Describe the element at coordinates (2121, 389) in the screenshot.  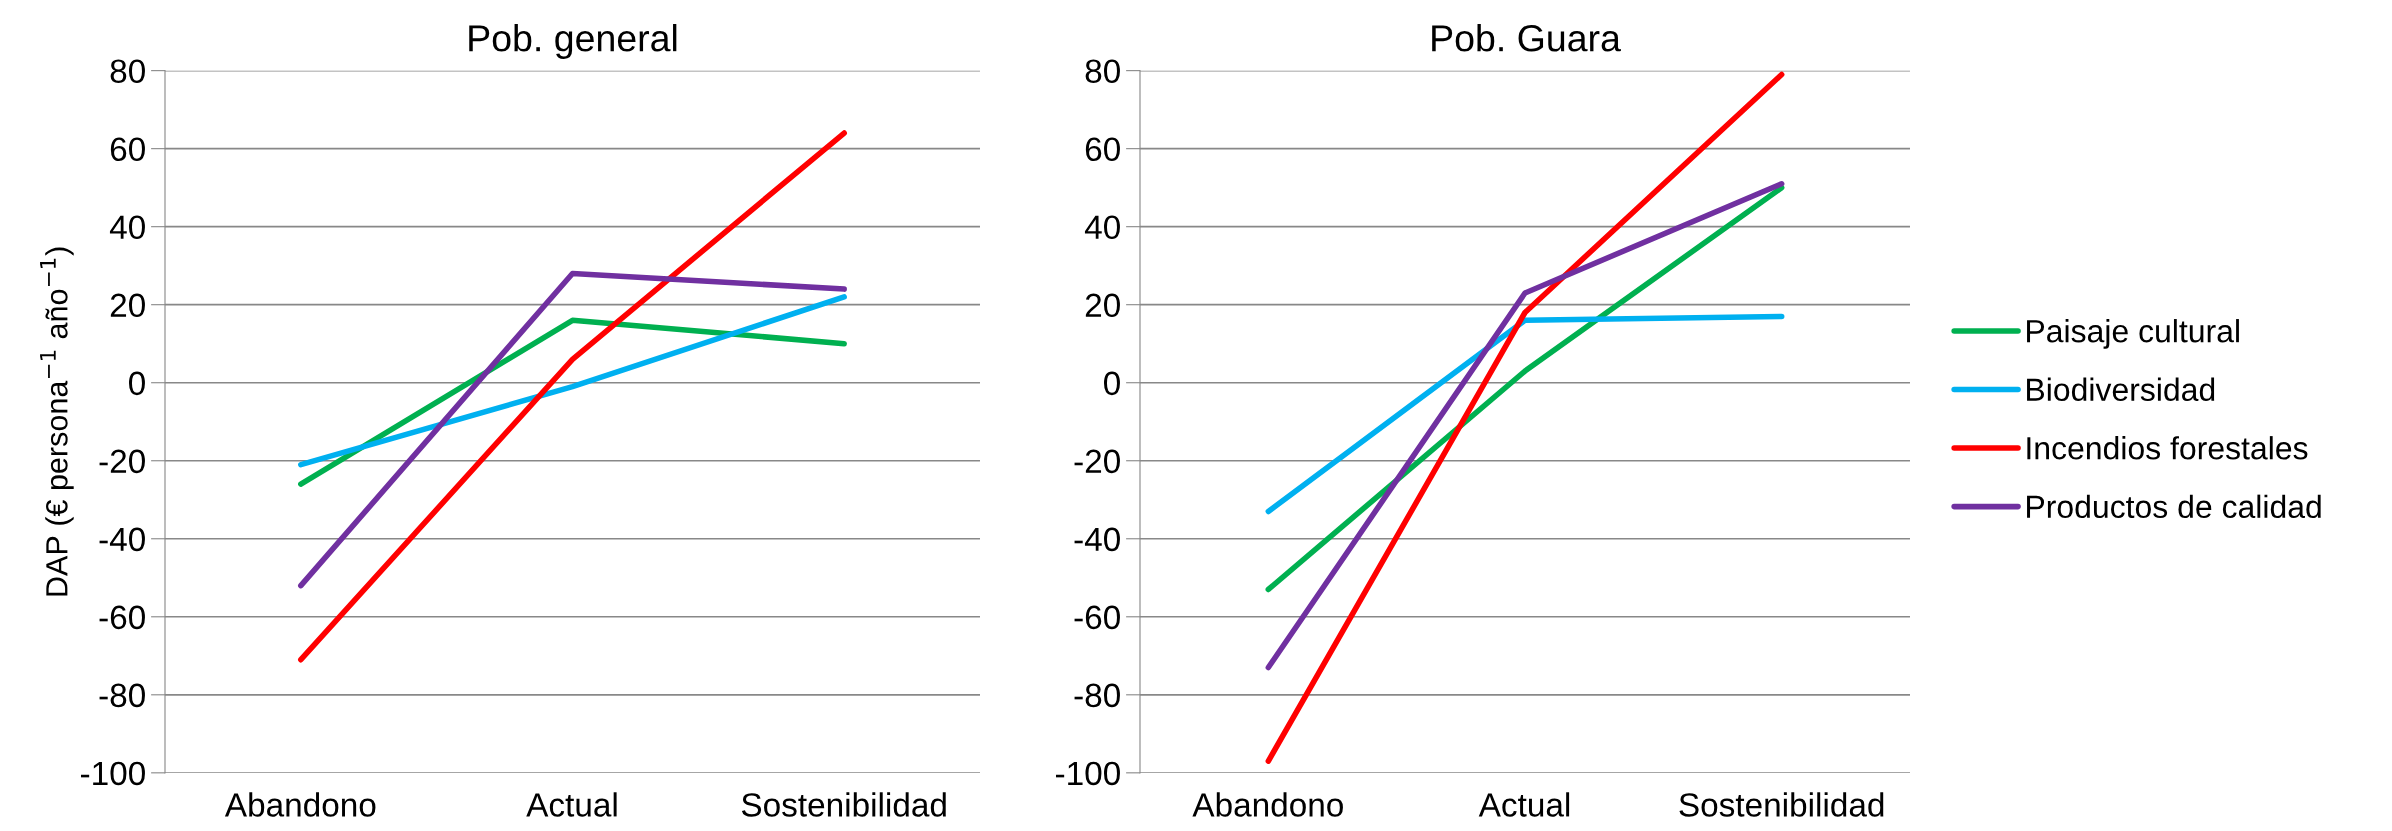
I see `legend-label: Biodiversidad` at that location.